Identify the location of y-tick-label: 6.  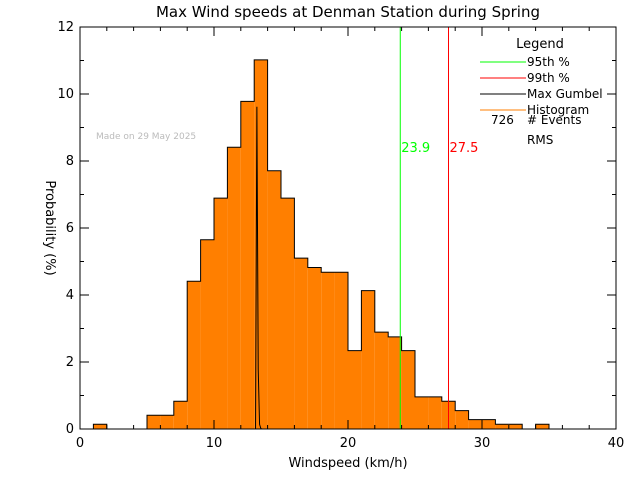
(70, 228).